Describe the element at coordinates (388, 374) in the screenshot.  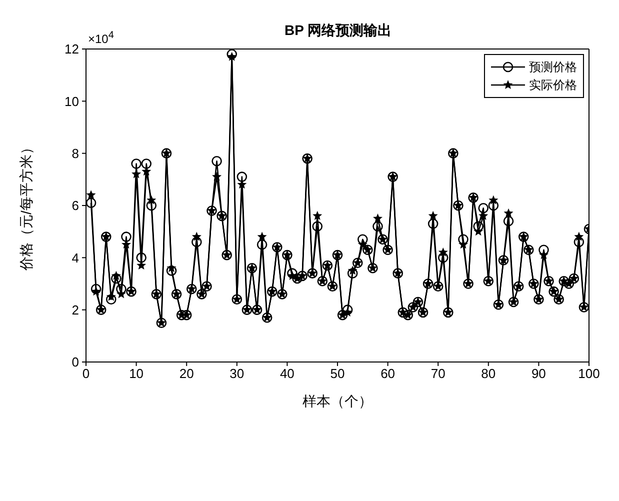
I see `x-tick-label: 60` at that location.